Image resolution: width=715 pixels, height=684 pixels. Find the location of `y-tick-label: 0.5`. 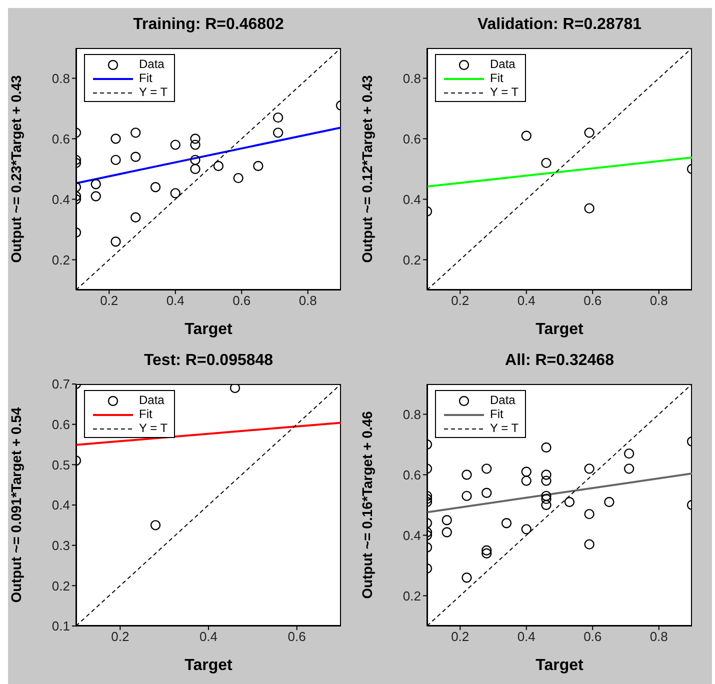

y-tick-label: 0.5 is located at coordinates (61, 464).